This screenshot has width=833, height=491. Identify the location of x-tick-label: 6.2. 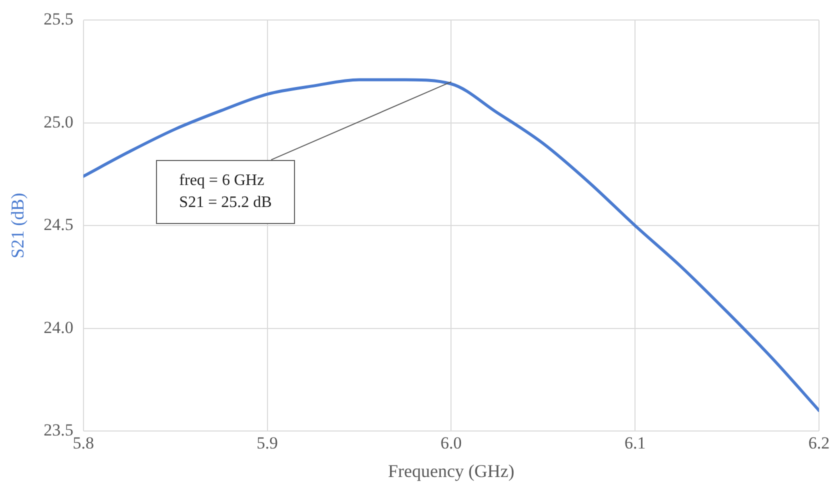
(819, 443).